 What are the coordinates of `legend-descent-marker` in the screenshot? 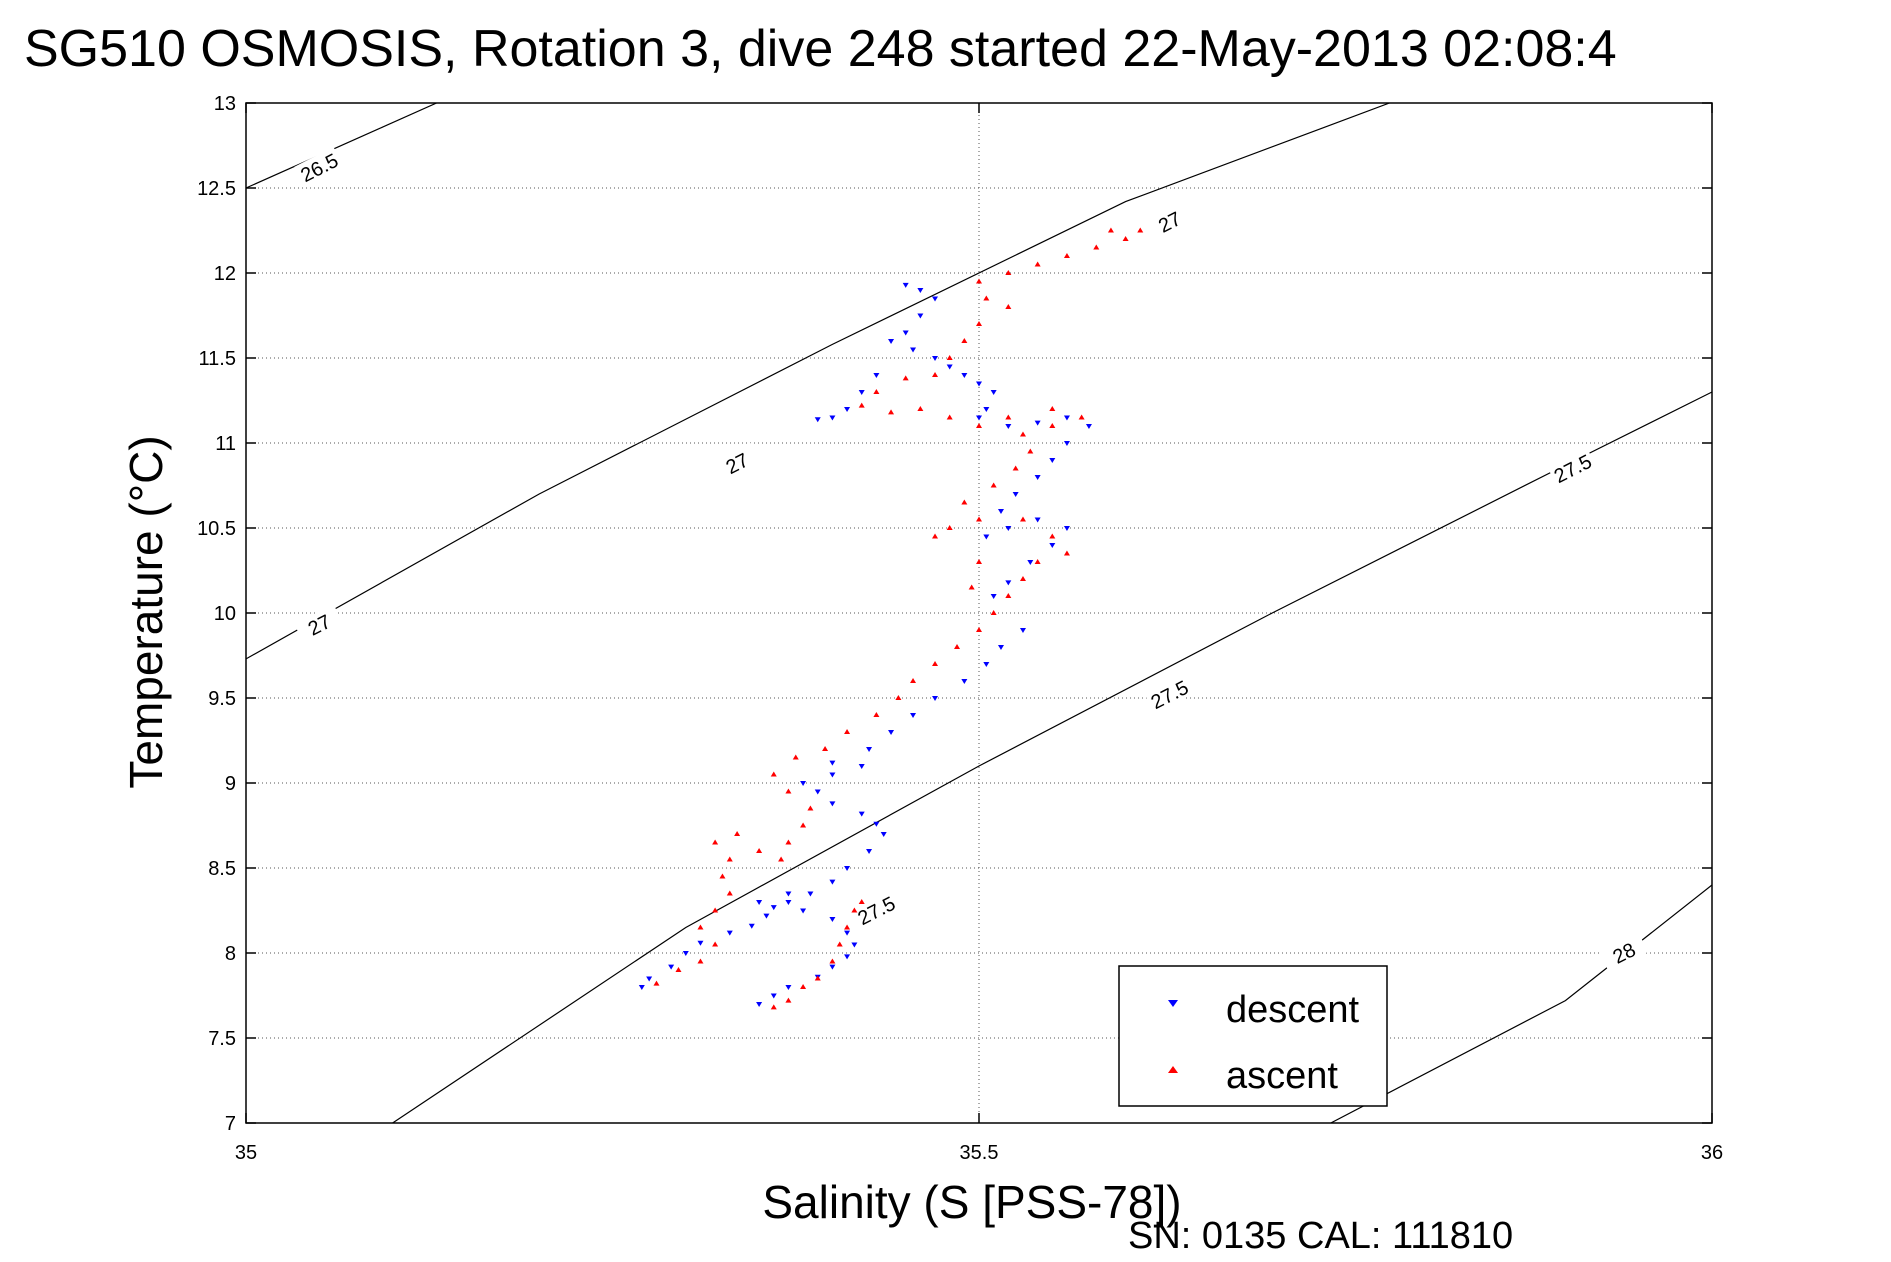 It's located at (1173, 1003).